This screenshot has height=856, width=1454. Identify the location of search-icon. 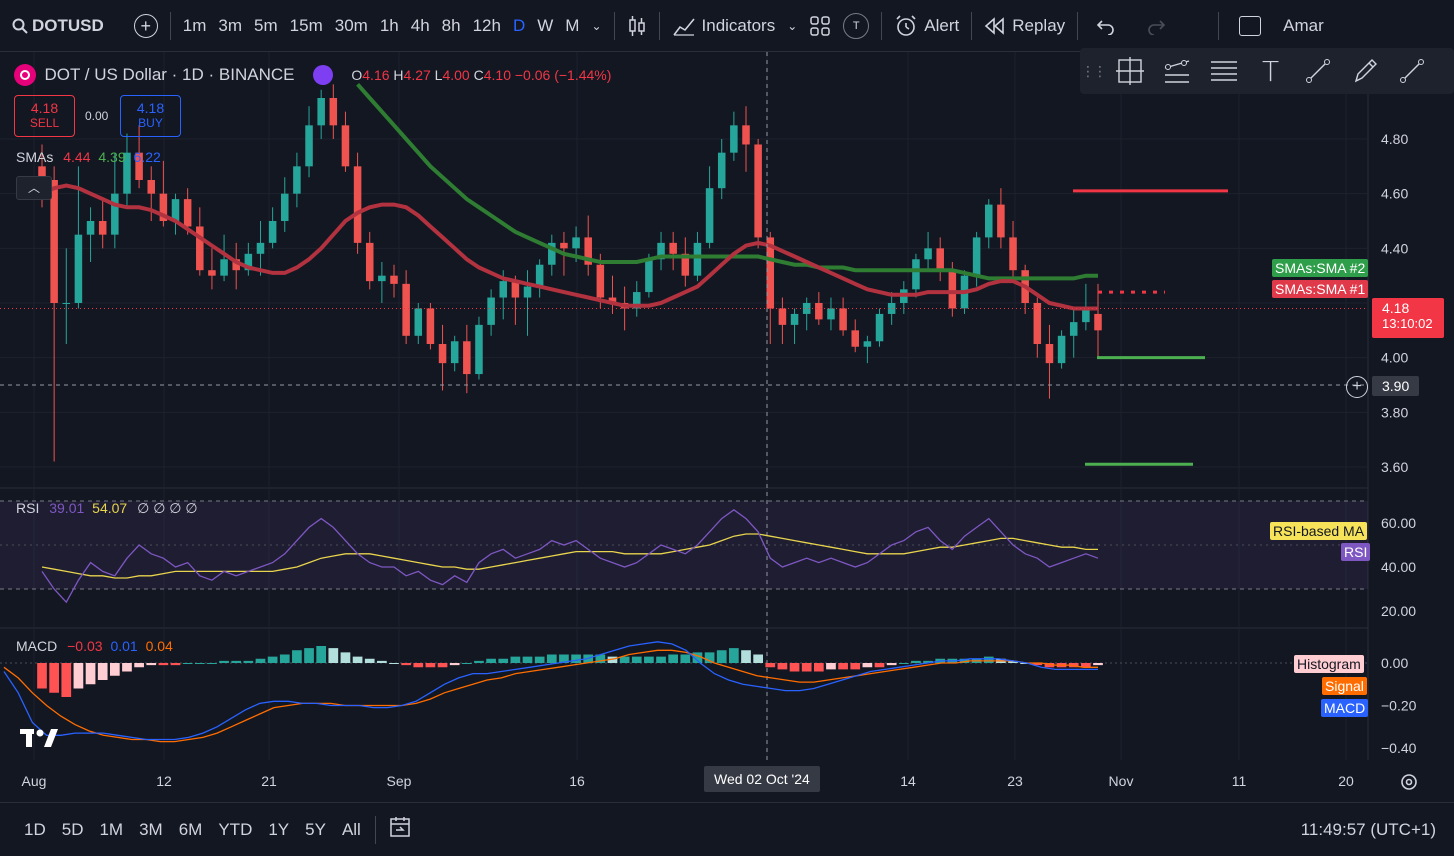
(20, 26).